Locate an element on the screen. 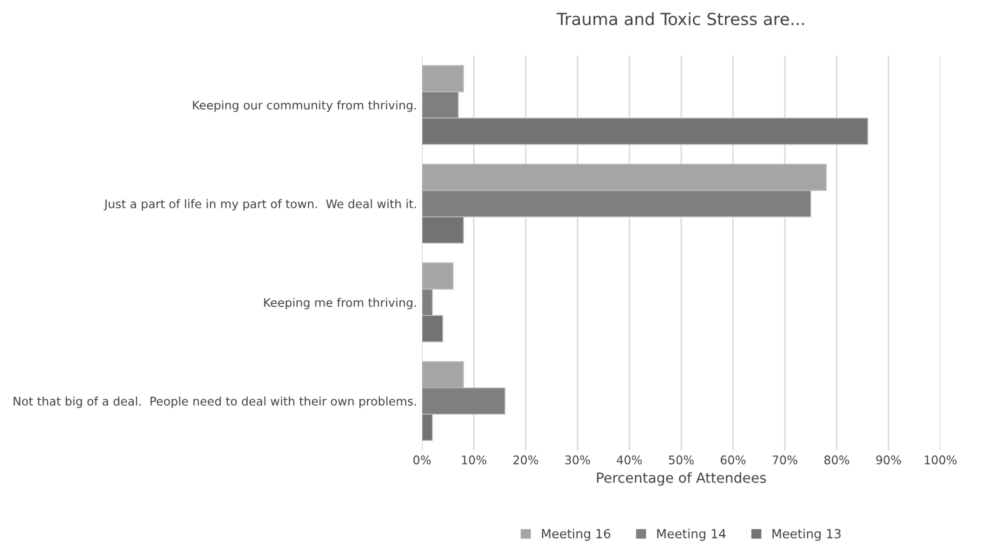 The image size is (993, 556). x-axis-title: Percentage of Attendees is located at coordinates (681, 479).